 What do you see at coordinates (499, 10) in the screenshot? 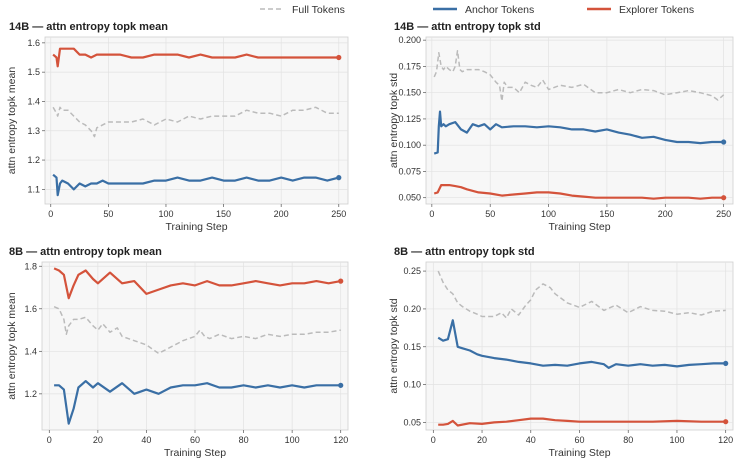
I see `legend-label: Anchor Tokens` at bounding box center [499, 10].